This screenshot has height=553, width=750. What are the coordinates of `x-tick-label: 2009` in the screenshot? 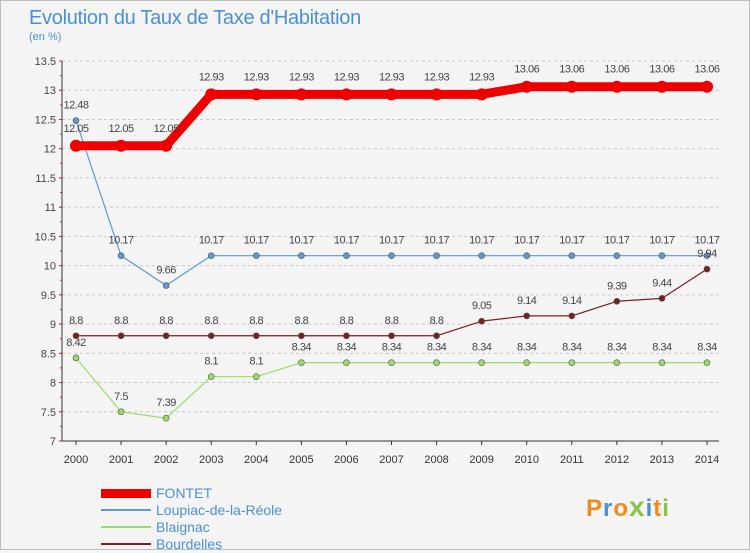 It's located at (481, 460).